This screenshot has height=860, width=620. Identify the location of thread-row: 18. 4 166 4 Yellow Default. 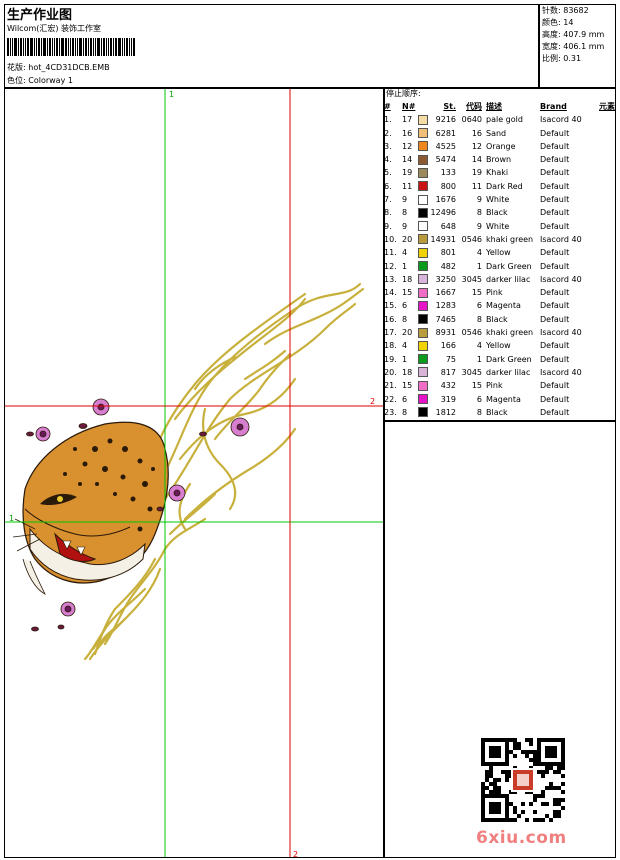
(499, 345).